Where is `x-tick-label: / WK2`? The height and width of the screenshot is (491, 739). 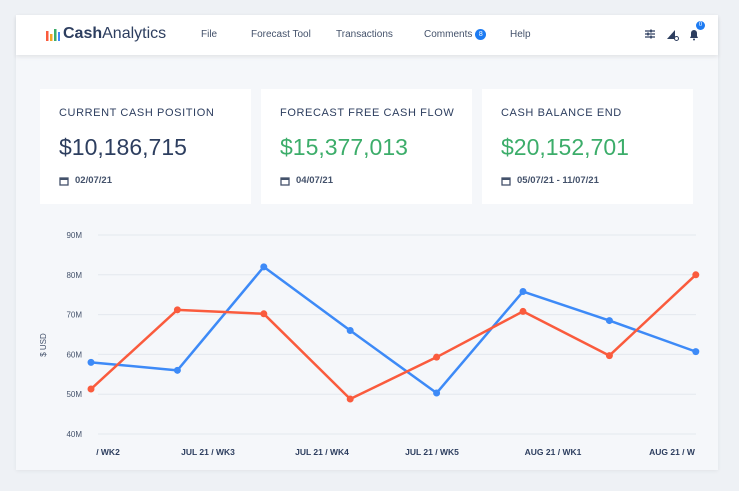 x-tick-label: / WK2 is located at coordinates (108, 452).